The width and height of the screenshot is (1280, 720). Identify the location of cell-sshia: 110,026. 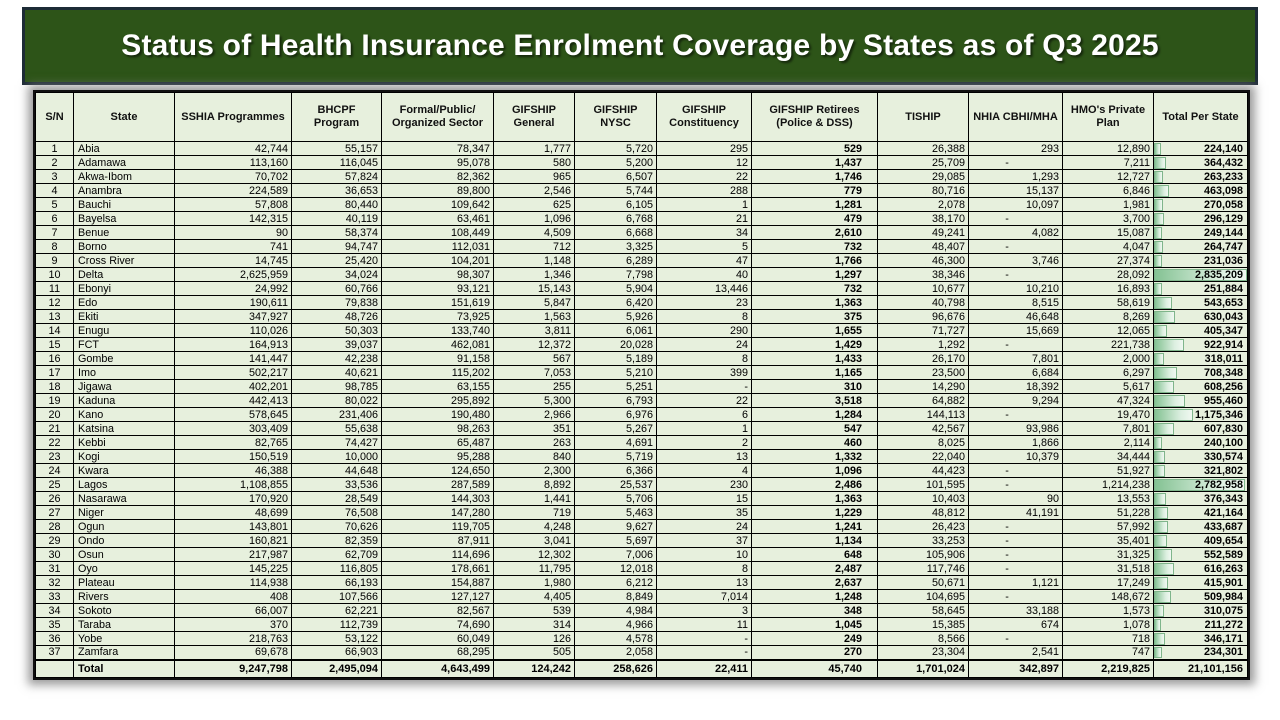
(233, 330).